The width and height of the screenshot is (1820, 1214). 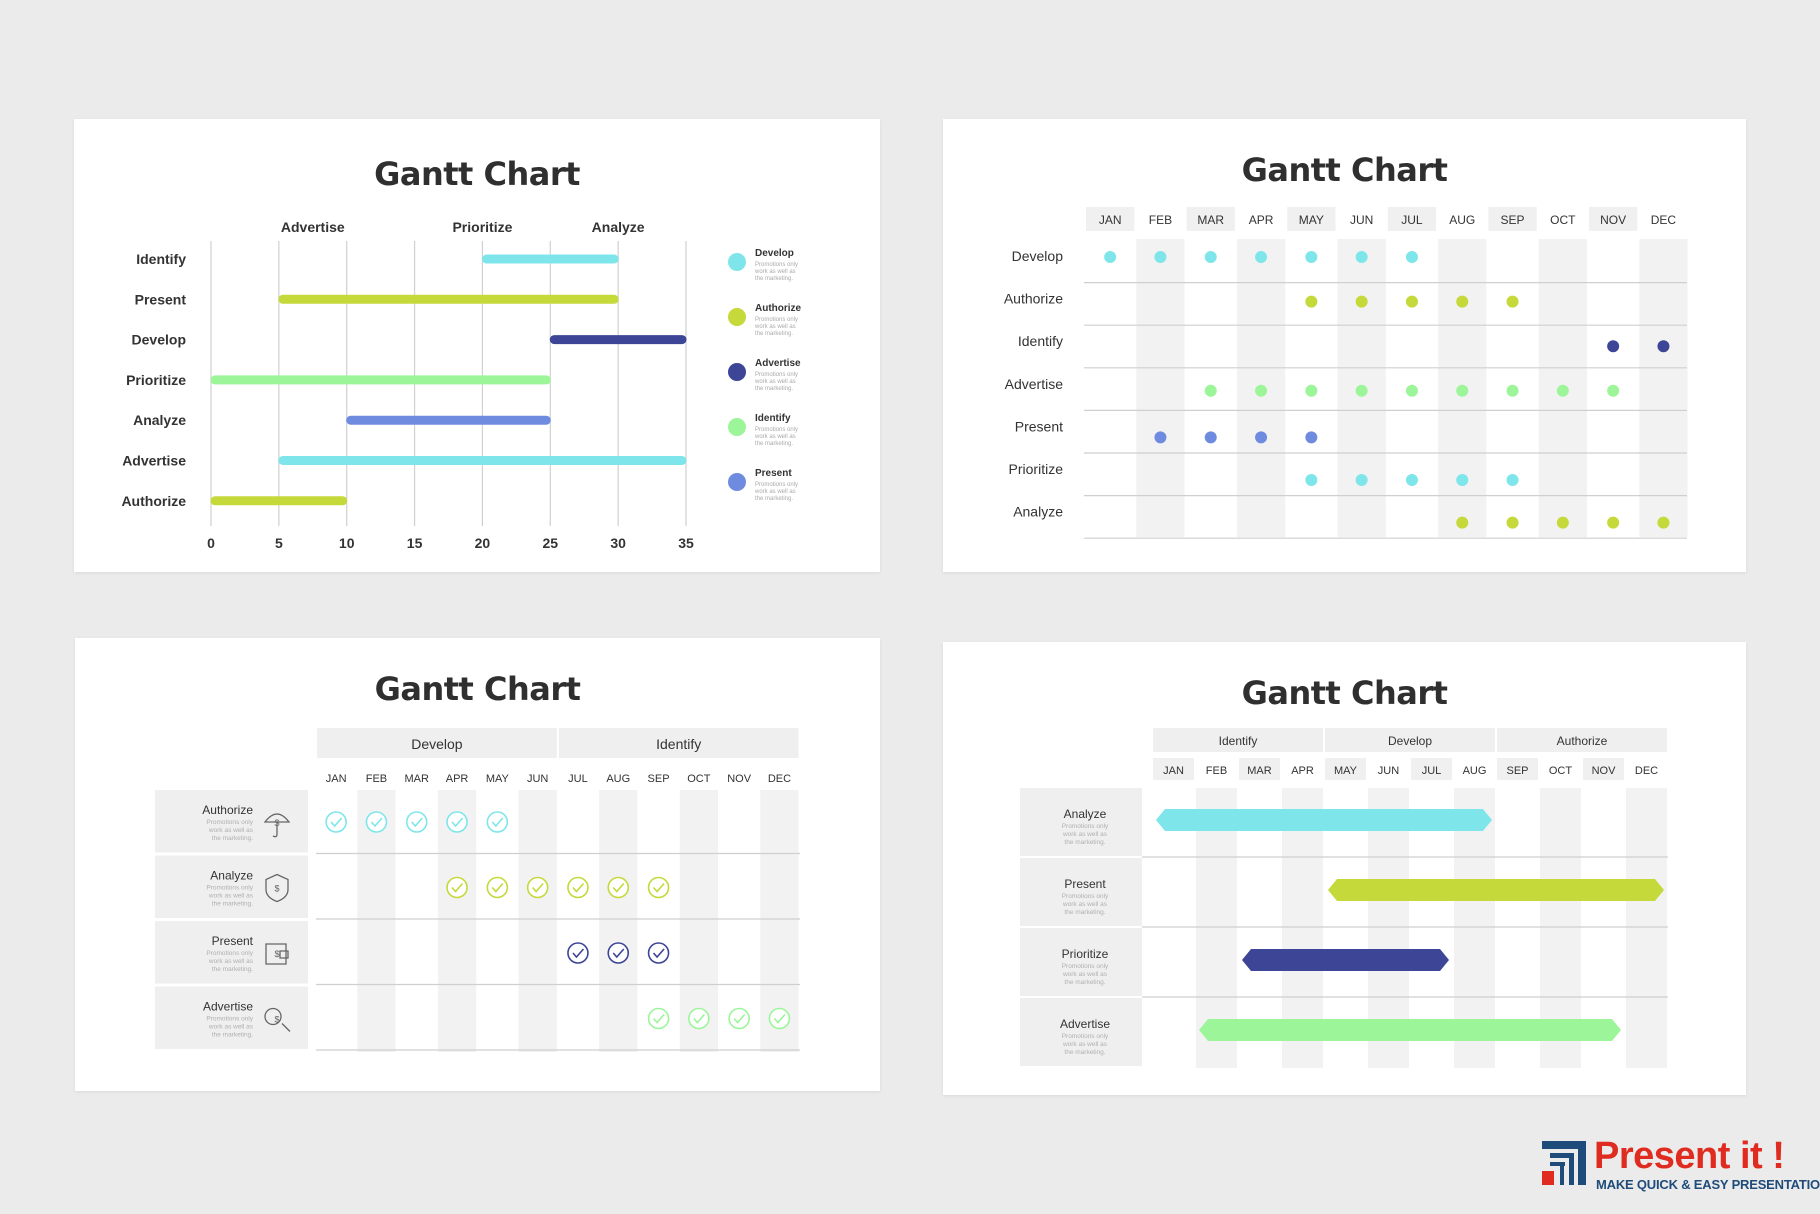 I want to click on legend-label: Authorize, so click(x=778, y=308).